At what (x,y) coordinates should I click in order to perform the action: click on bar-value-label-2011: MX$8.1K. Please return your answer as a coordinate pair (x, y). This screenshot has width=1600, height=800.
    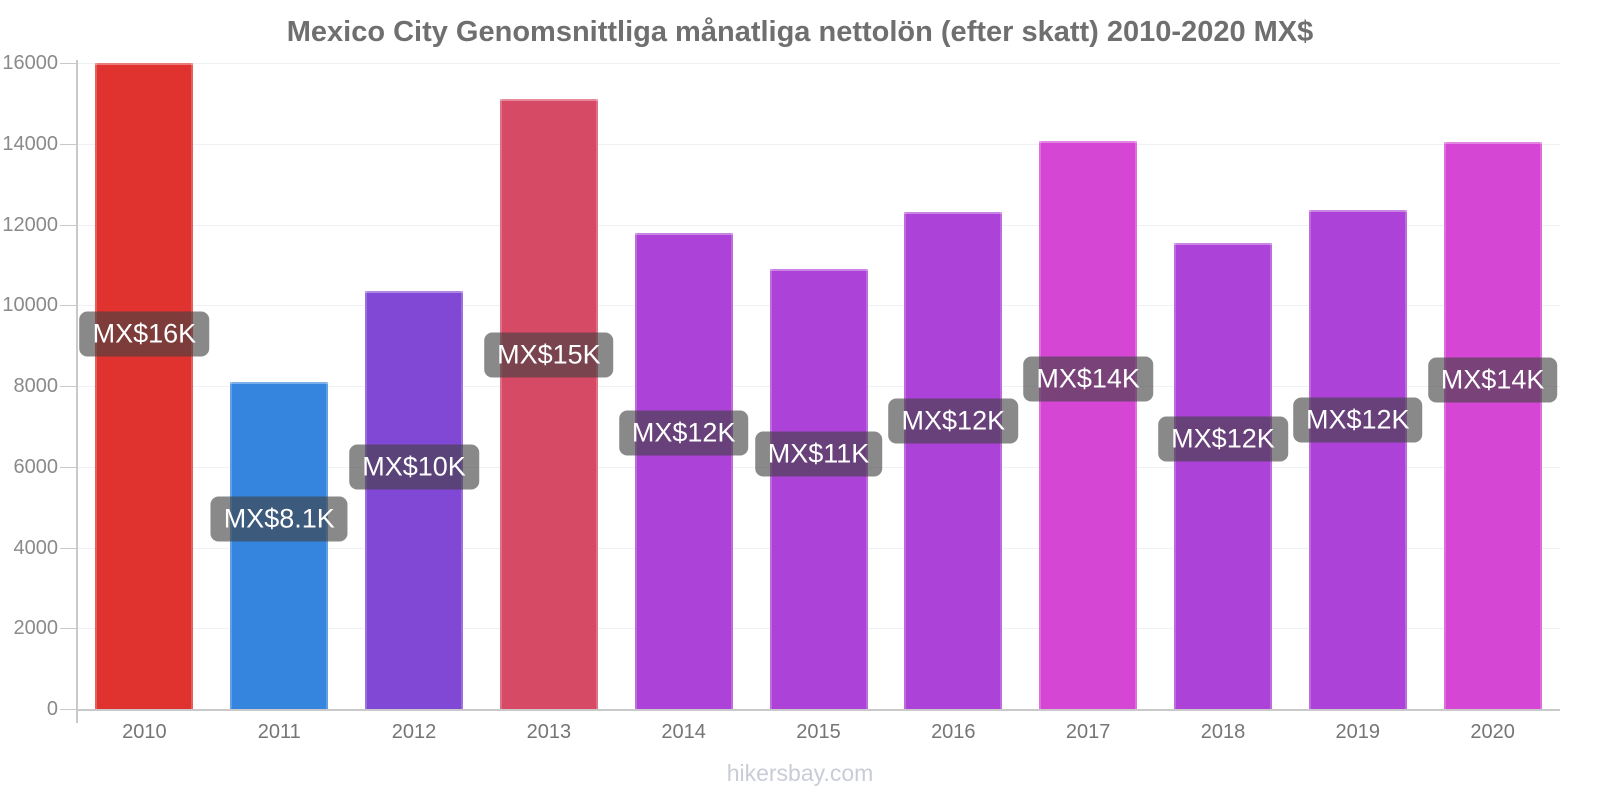
    Looking at the image, I should click on (279, 519).